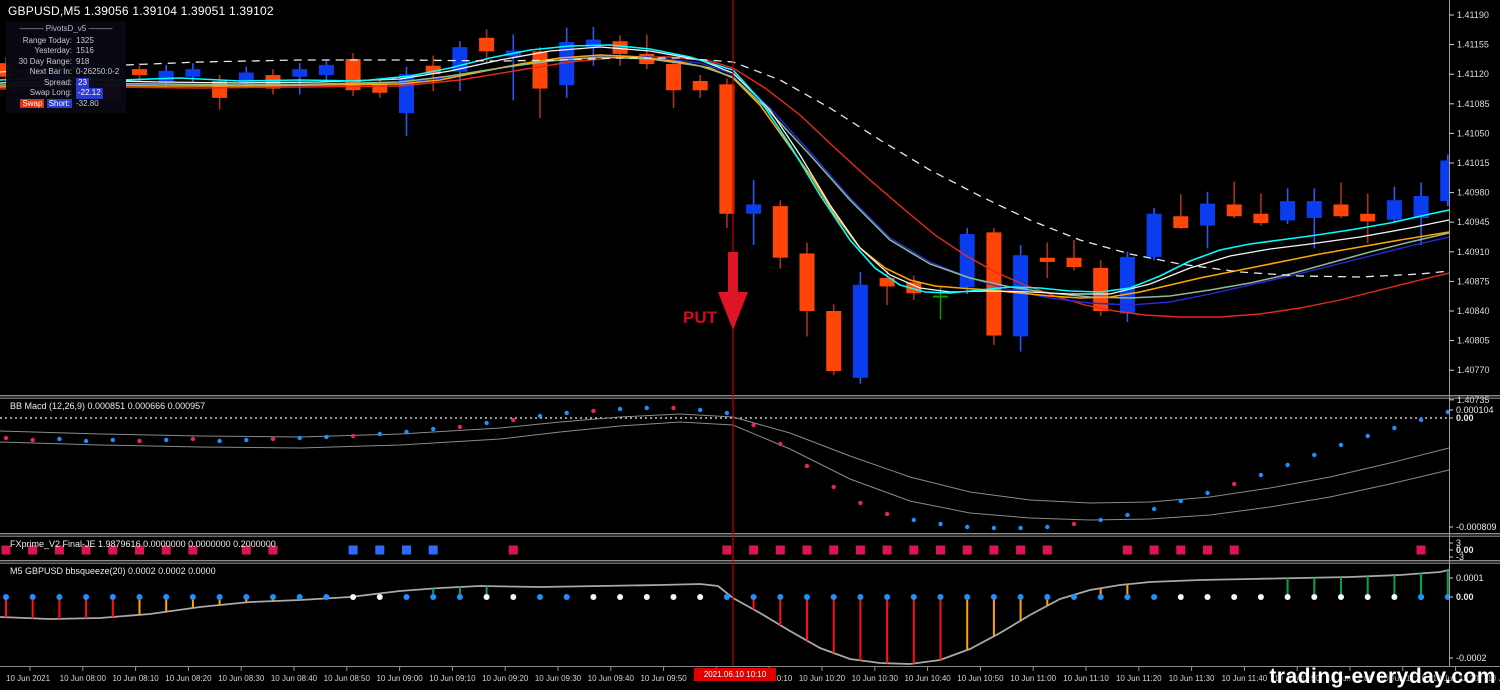  Describe the element at coordinates (1192, 678) in the screenshot. I see `time-tick-label: 10 Jun 11:30` at that location.